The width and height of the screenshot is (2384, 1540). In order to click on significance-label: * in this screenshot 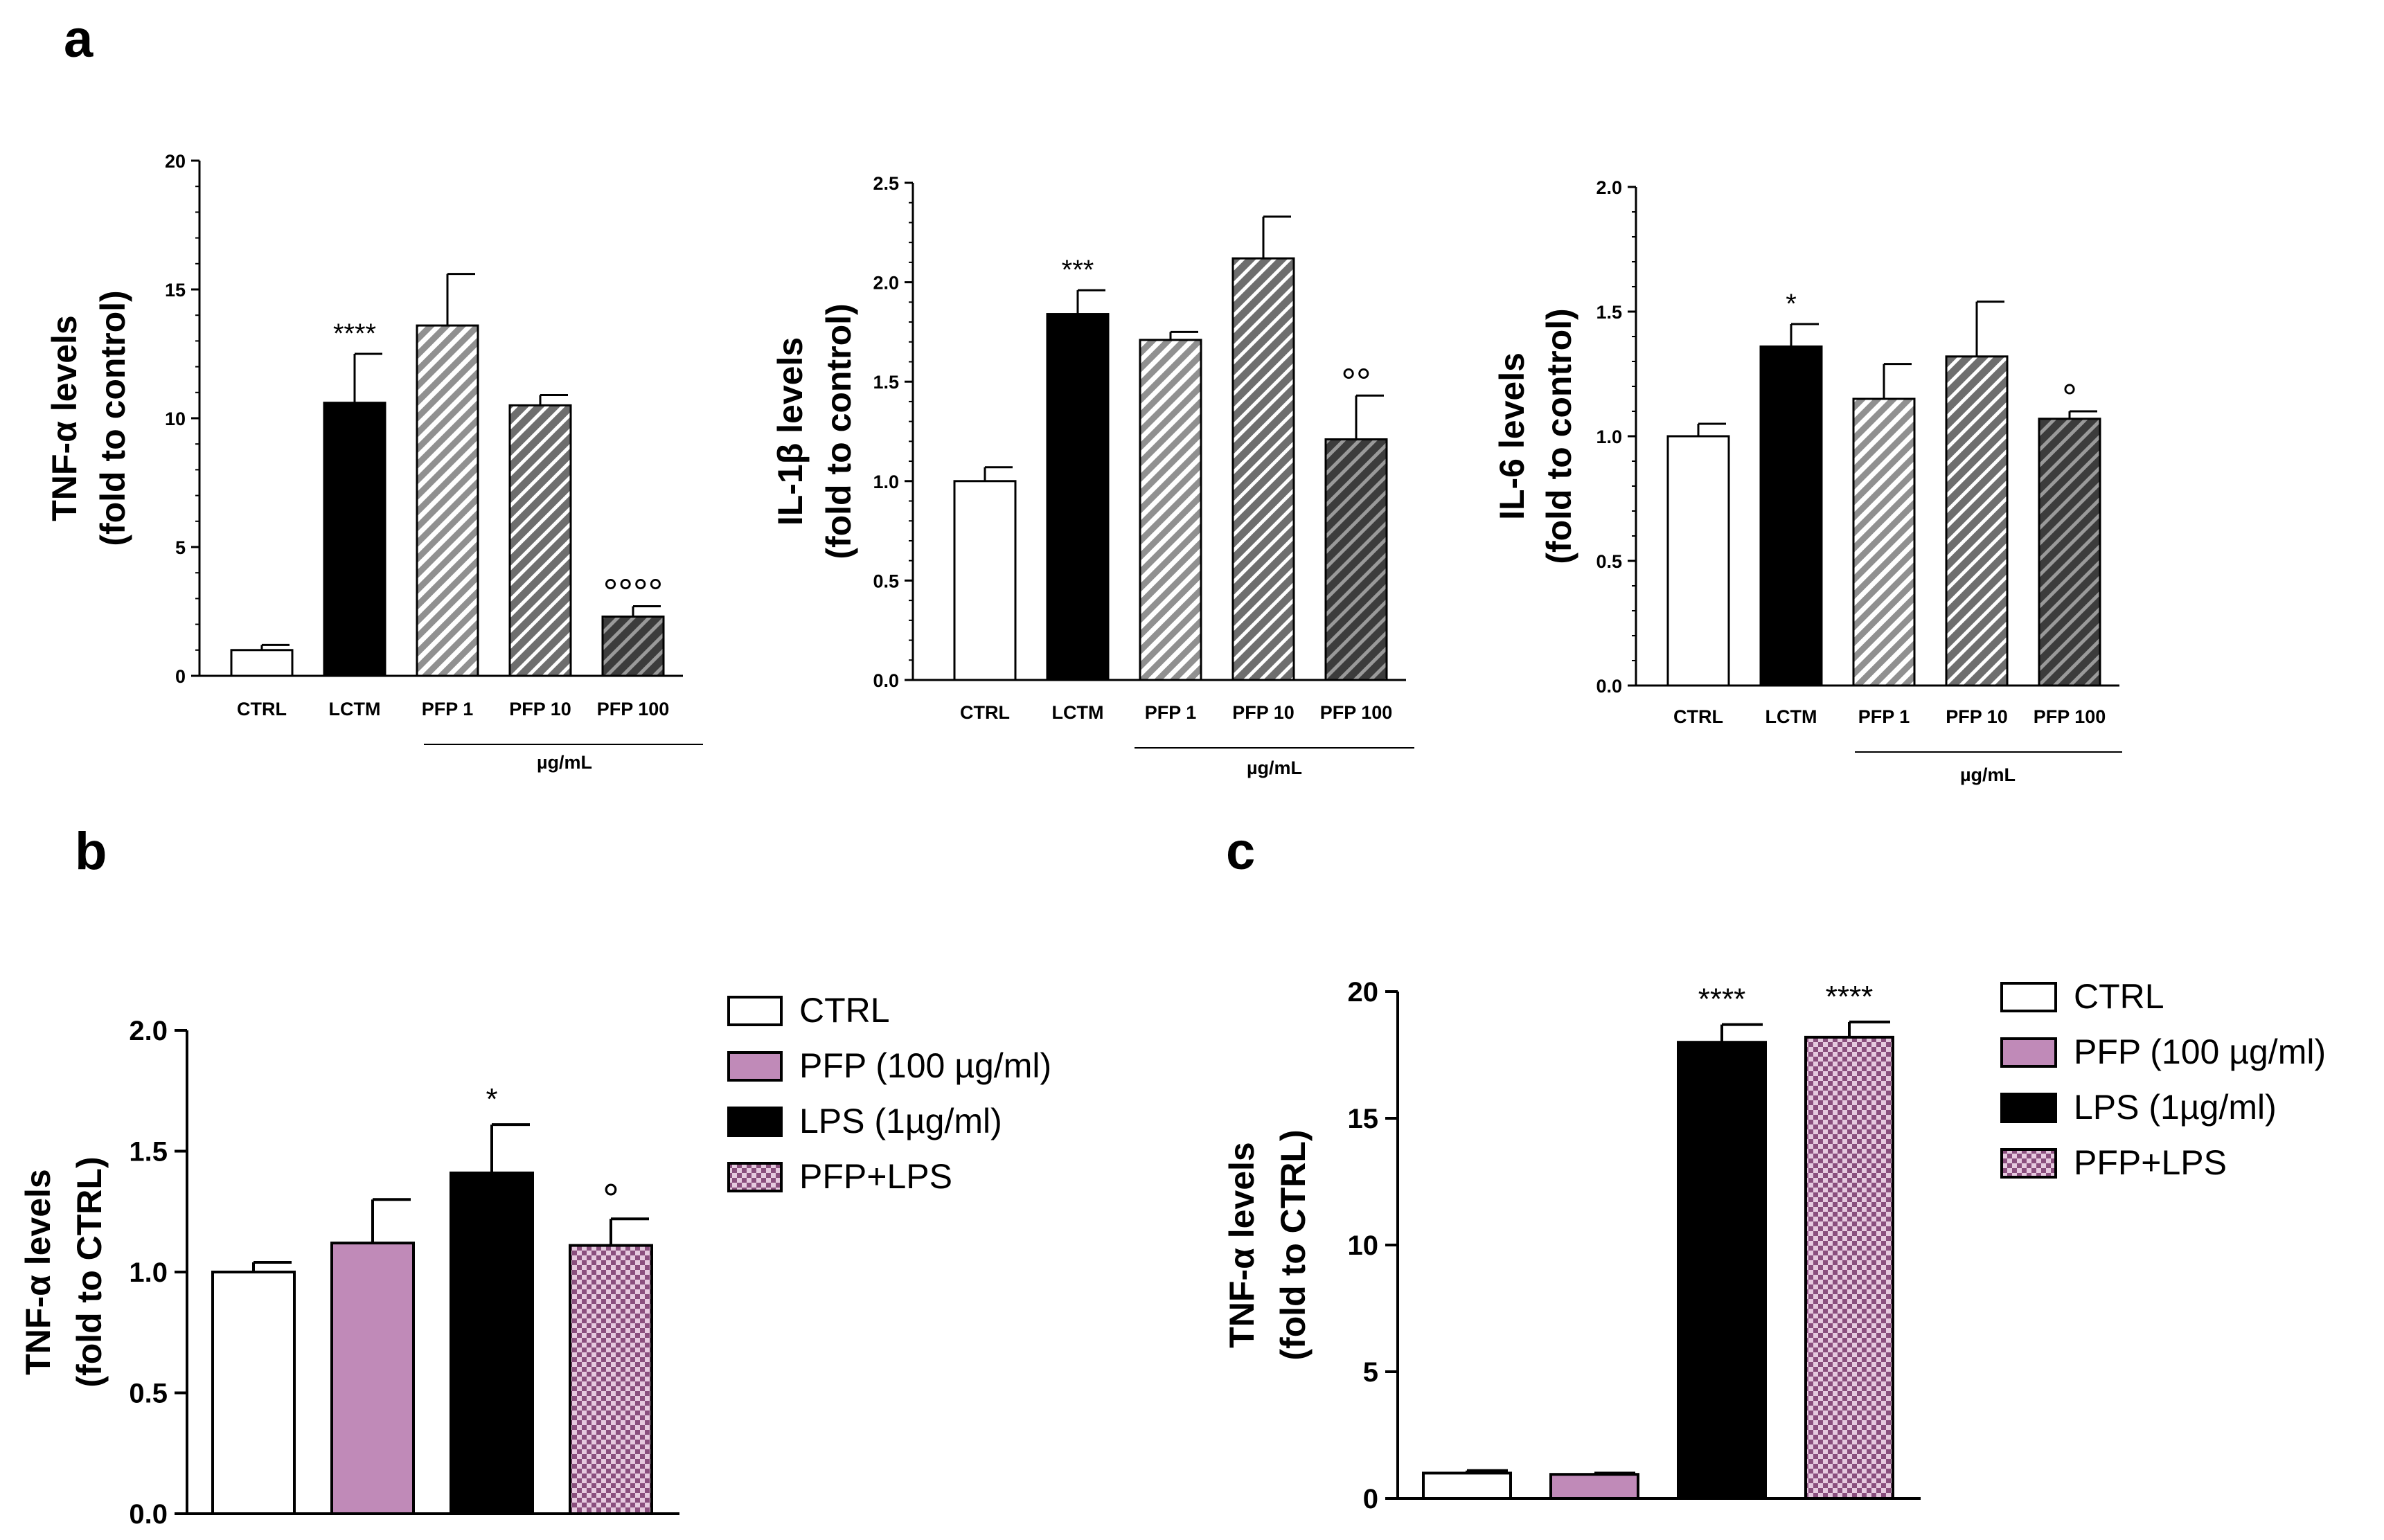, I will do `click(1791, 304)`.